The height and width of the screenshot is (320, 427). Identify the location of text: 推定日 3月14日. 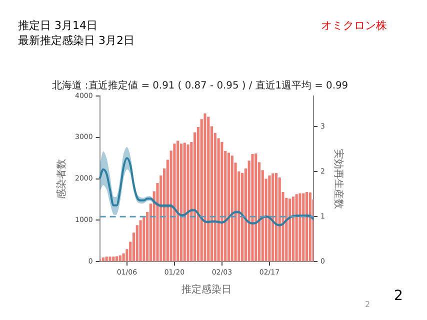
(58, 25).